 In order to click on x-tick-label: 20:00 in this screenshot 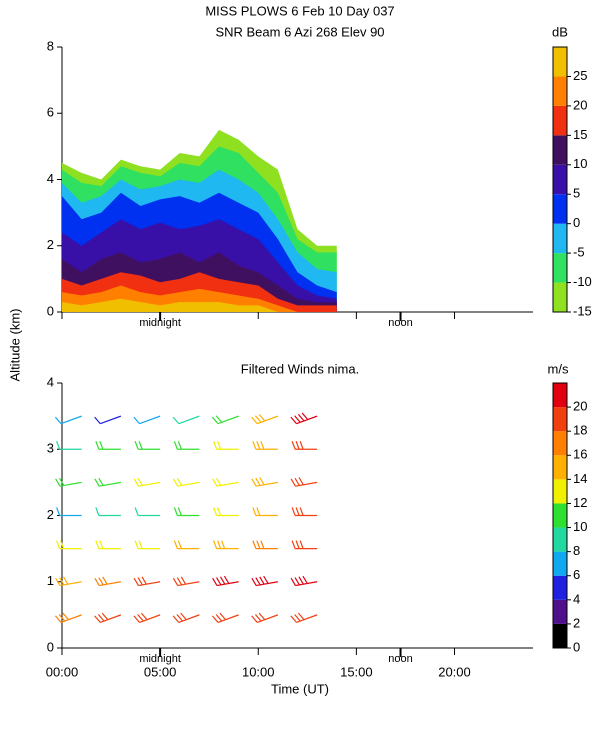, I will do `click(454, 671)`.